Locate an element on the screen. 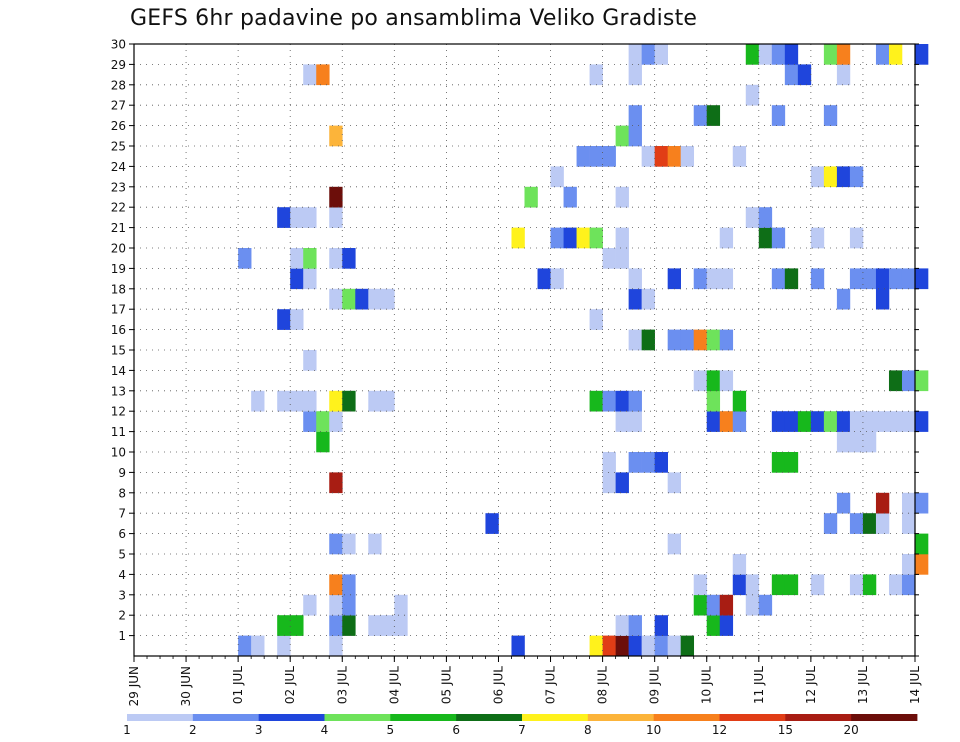 The width and height of the screenshot is (960, 742). legend-label: 12 is located at coordinates (719, 730).